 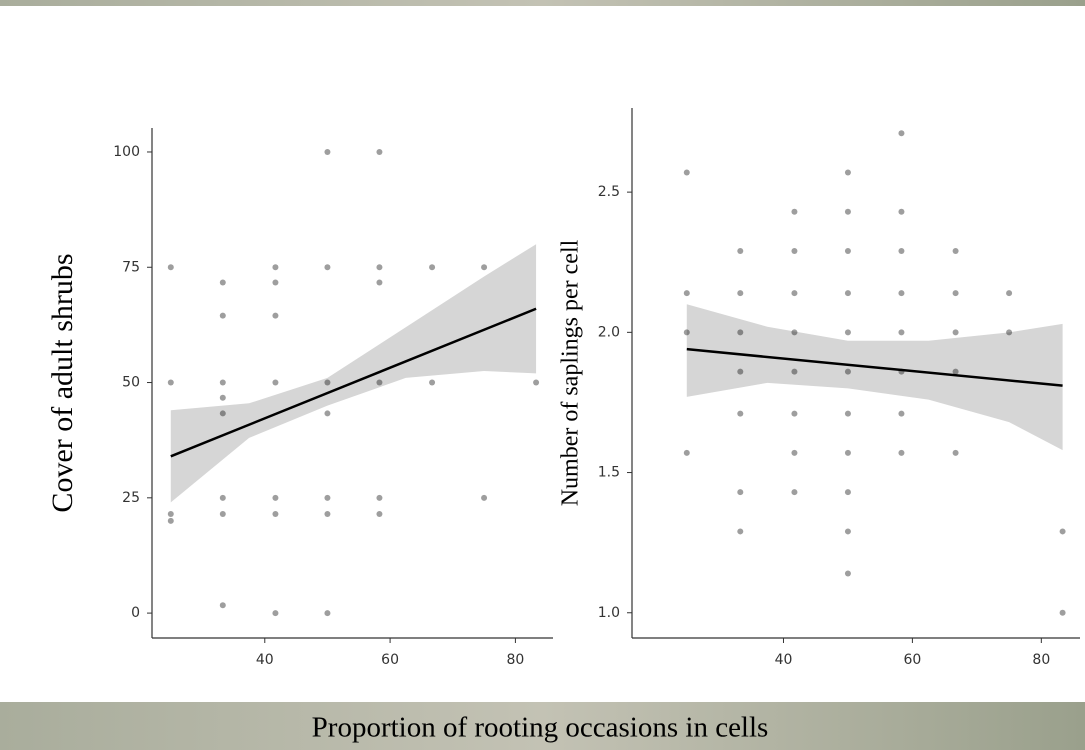 What do you see at coordinates (131, 267) in the screenshot?
I see `y-tick-label: 75` at bounding box center [131, 267].